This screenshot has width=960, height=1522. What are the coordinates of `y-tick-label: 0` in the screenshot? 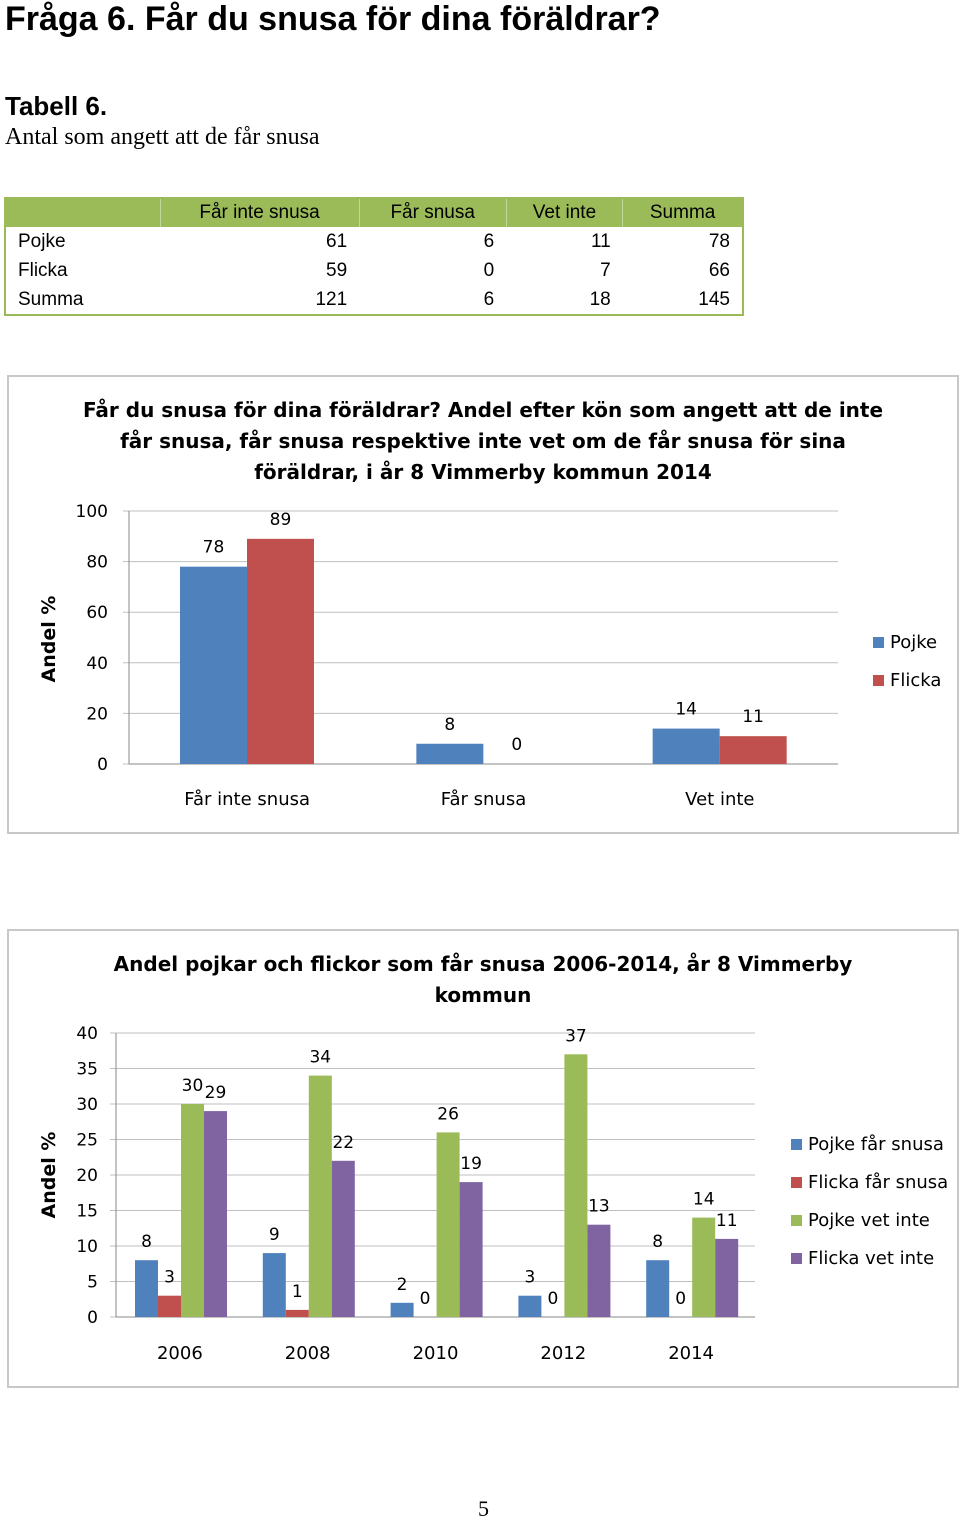 It's located at (92, 1318).